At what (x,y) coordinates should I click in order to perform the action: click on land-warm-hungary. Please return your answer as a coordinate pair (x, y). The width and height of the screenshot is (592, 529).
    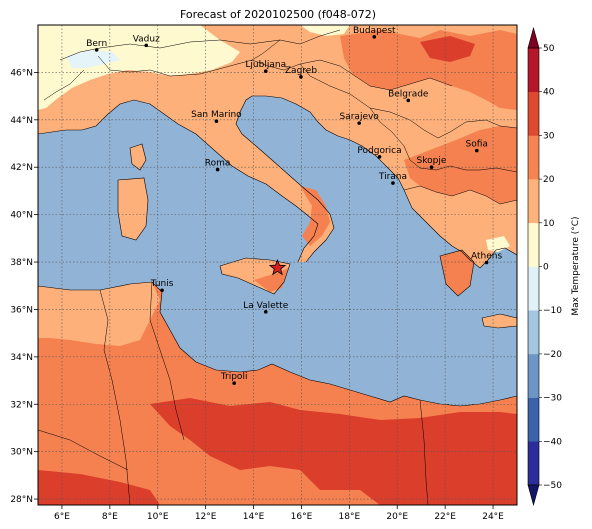
    Looking at the image, I should click on (428, 70).